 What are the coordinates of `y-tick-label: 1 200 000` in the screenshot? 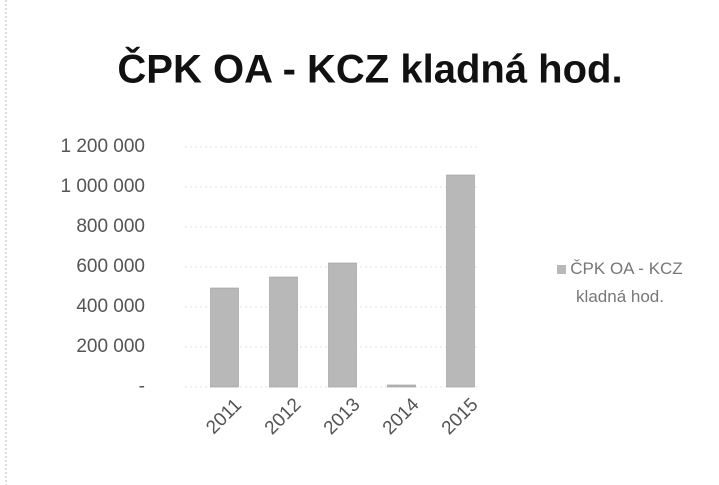 It's located at (102, 146).